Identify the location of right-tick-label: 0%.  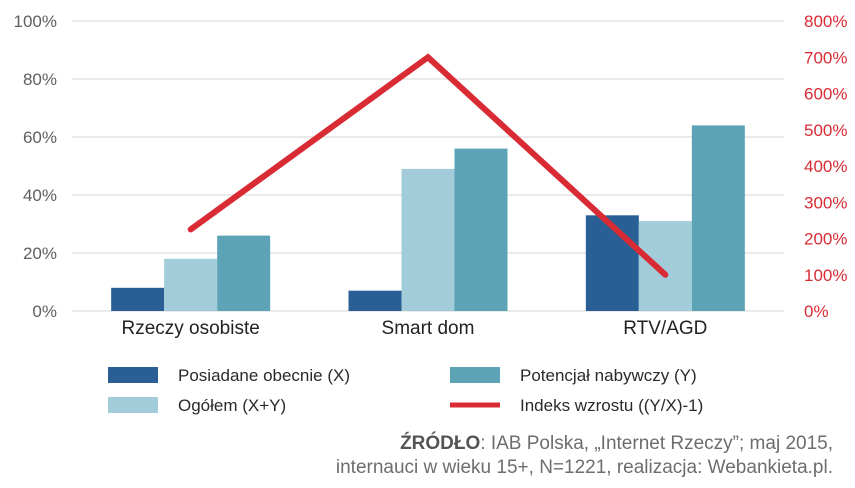
(816, 311).